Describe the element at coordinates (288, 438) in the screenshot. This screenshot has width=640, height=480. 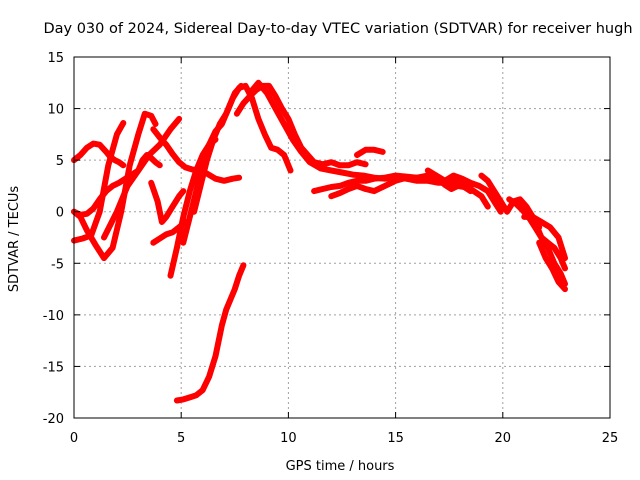
I see `x-tick-label: 10` at that location.